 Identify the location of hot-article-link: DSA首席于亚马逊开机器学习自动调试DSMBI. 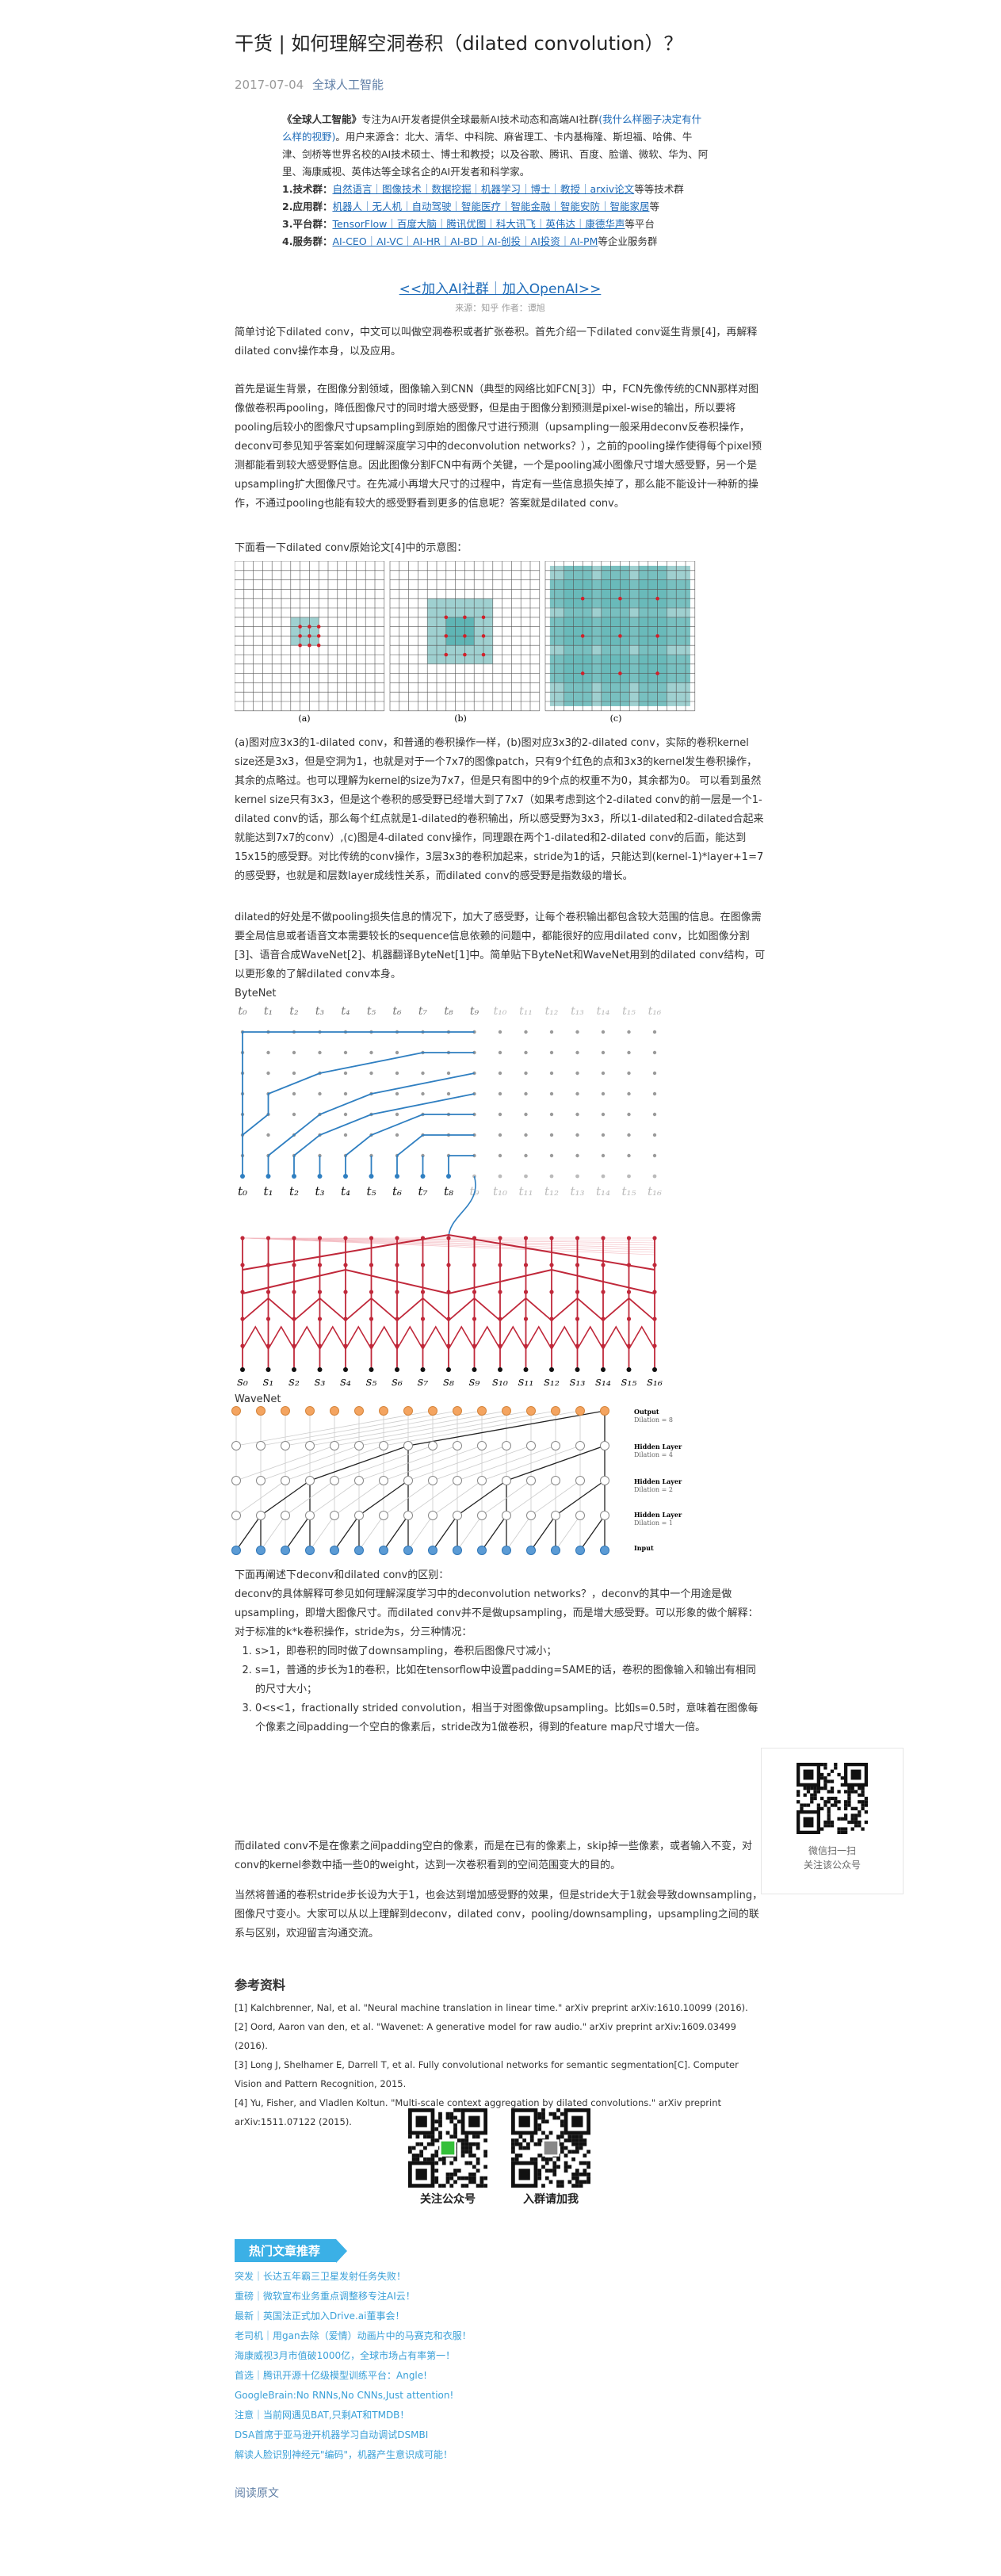
(332, 2434).